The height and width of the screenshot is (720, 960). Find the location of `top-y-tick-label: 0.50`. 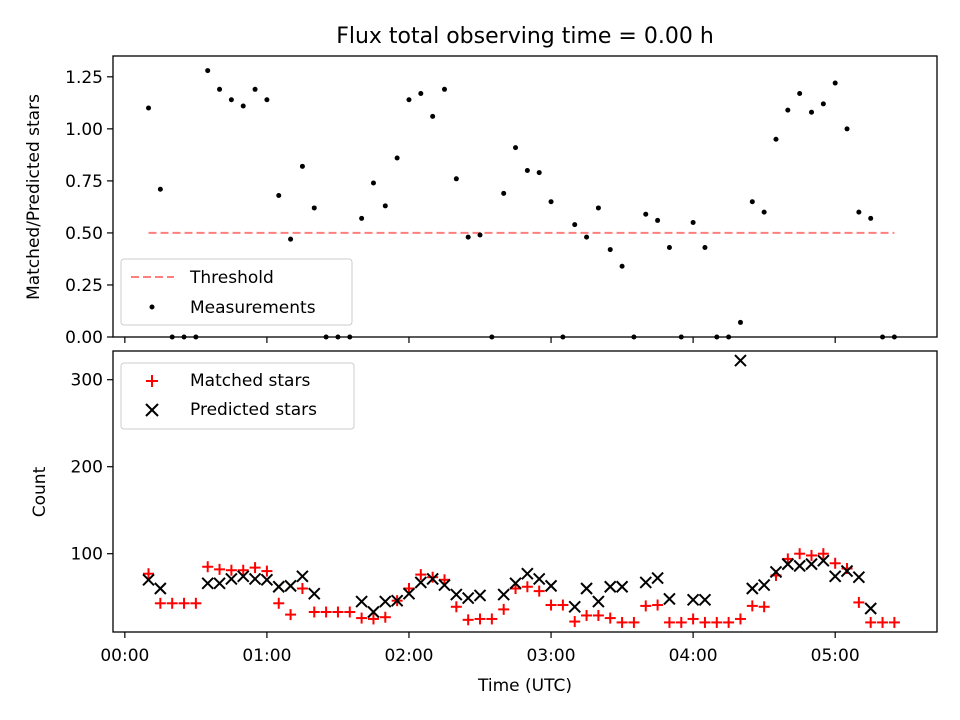

top-y-tick-label: 0.50 is located at coordinates (84, 234).